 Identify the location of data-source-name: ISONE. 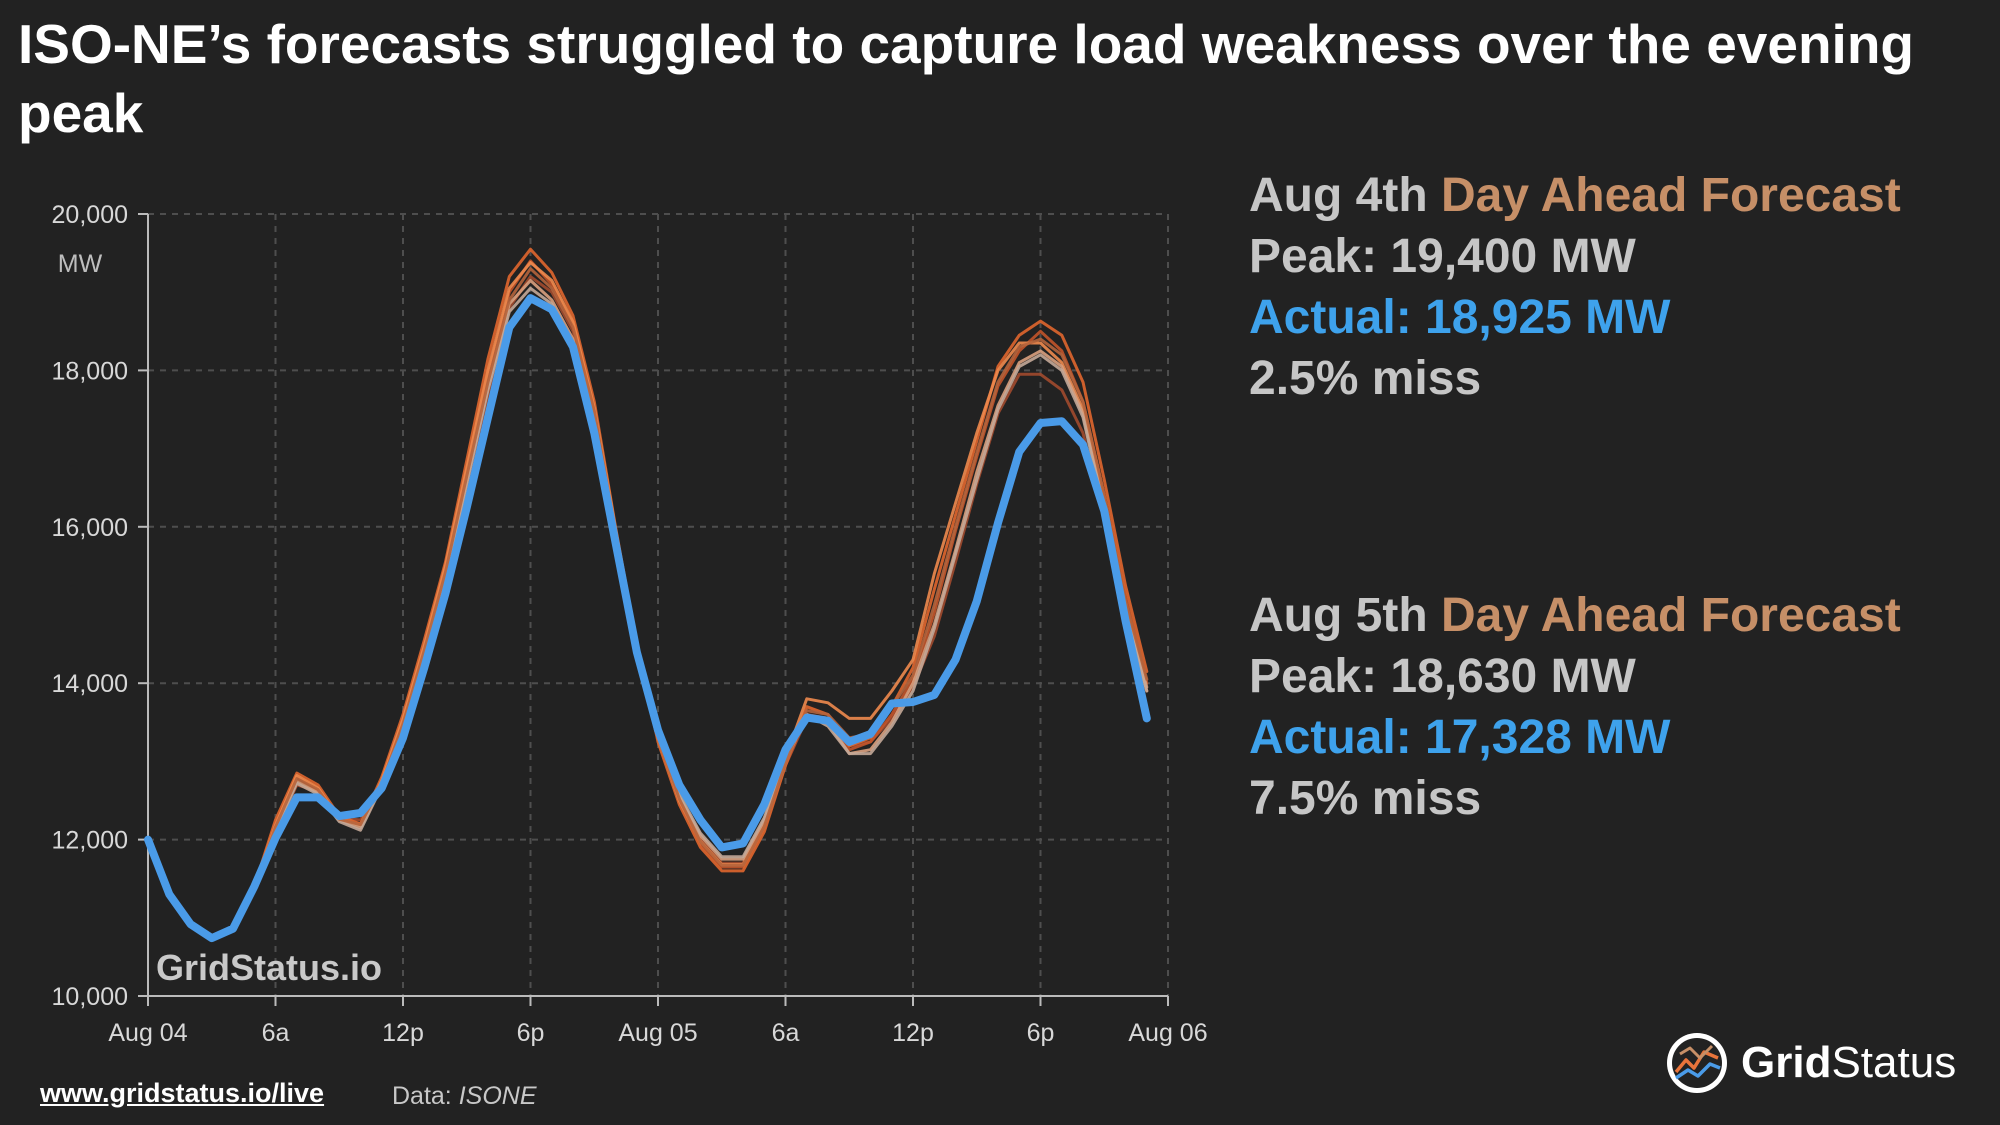
(497, 1096).